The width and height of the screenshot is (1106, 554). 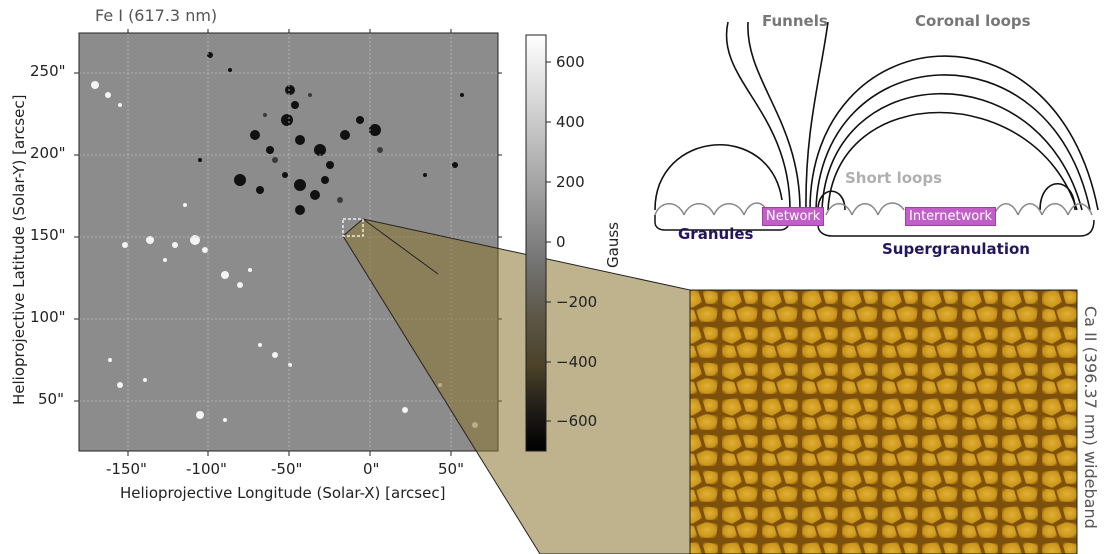 What do you see at coordinates (795, 21) in the screenshot?
I see `funnels-label: Funnels` at bounding box center [795, 21].